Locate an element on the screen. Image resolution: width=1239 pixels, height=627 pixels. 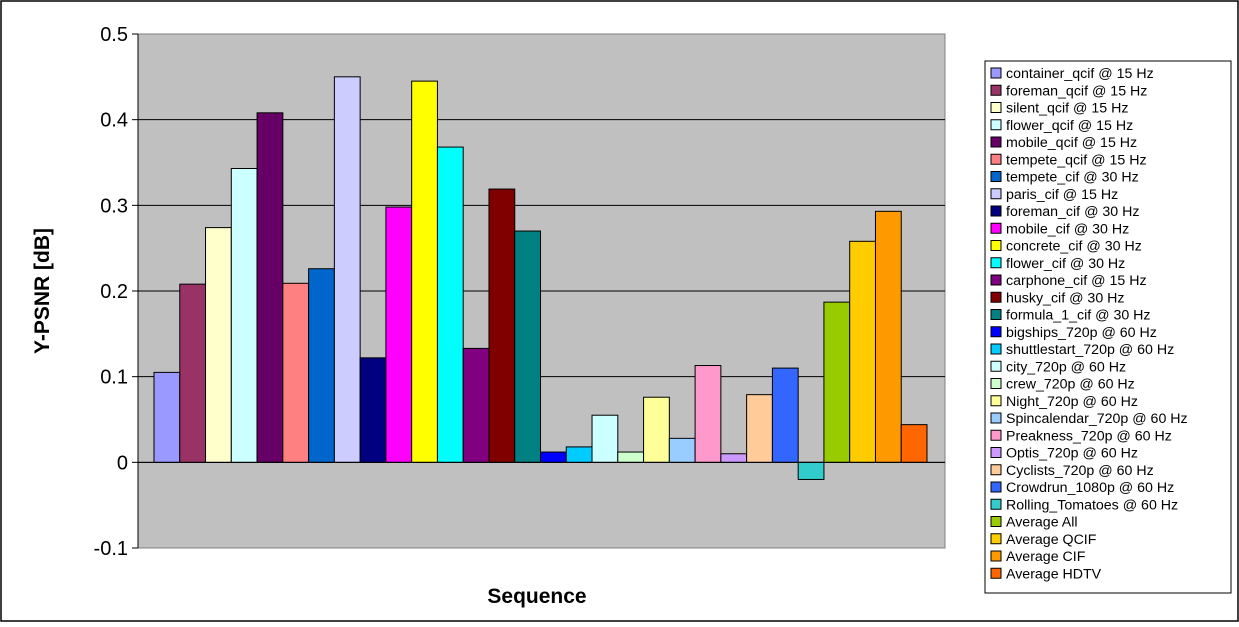
legend-label: Spincalendar_720p @ 60 Hz is located at coordinates (1097, 419).